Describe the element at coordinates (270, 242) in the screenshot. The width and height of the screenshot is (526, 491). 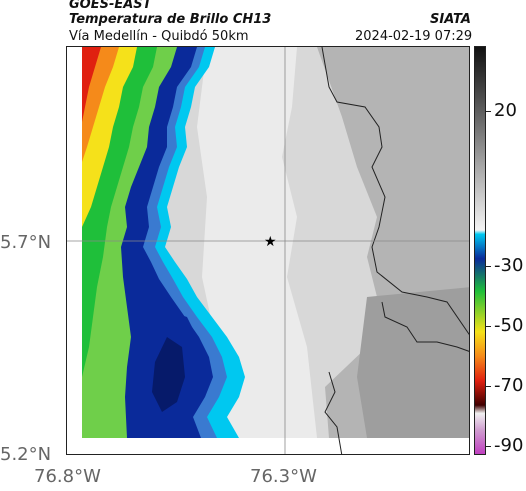
I see `location-star-marker: ★` at that location.